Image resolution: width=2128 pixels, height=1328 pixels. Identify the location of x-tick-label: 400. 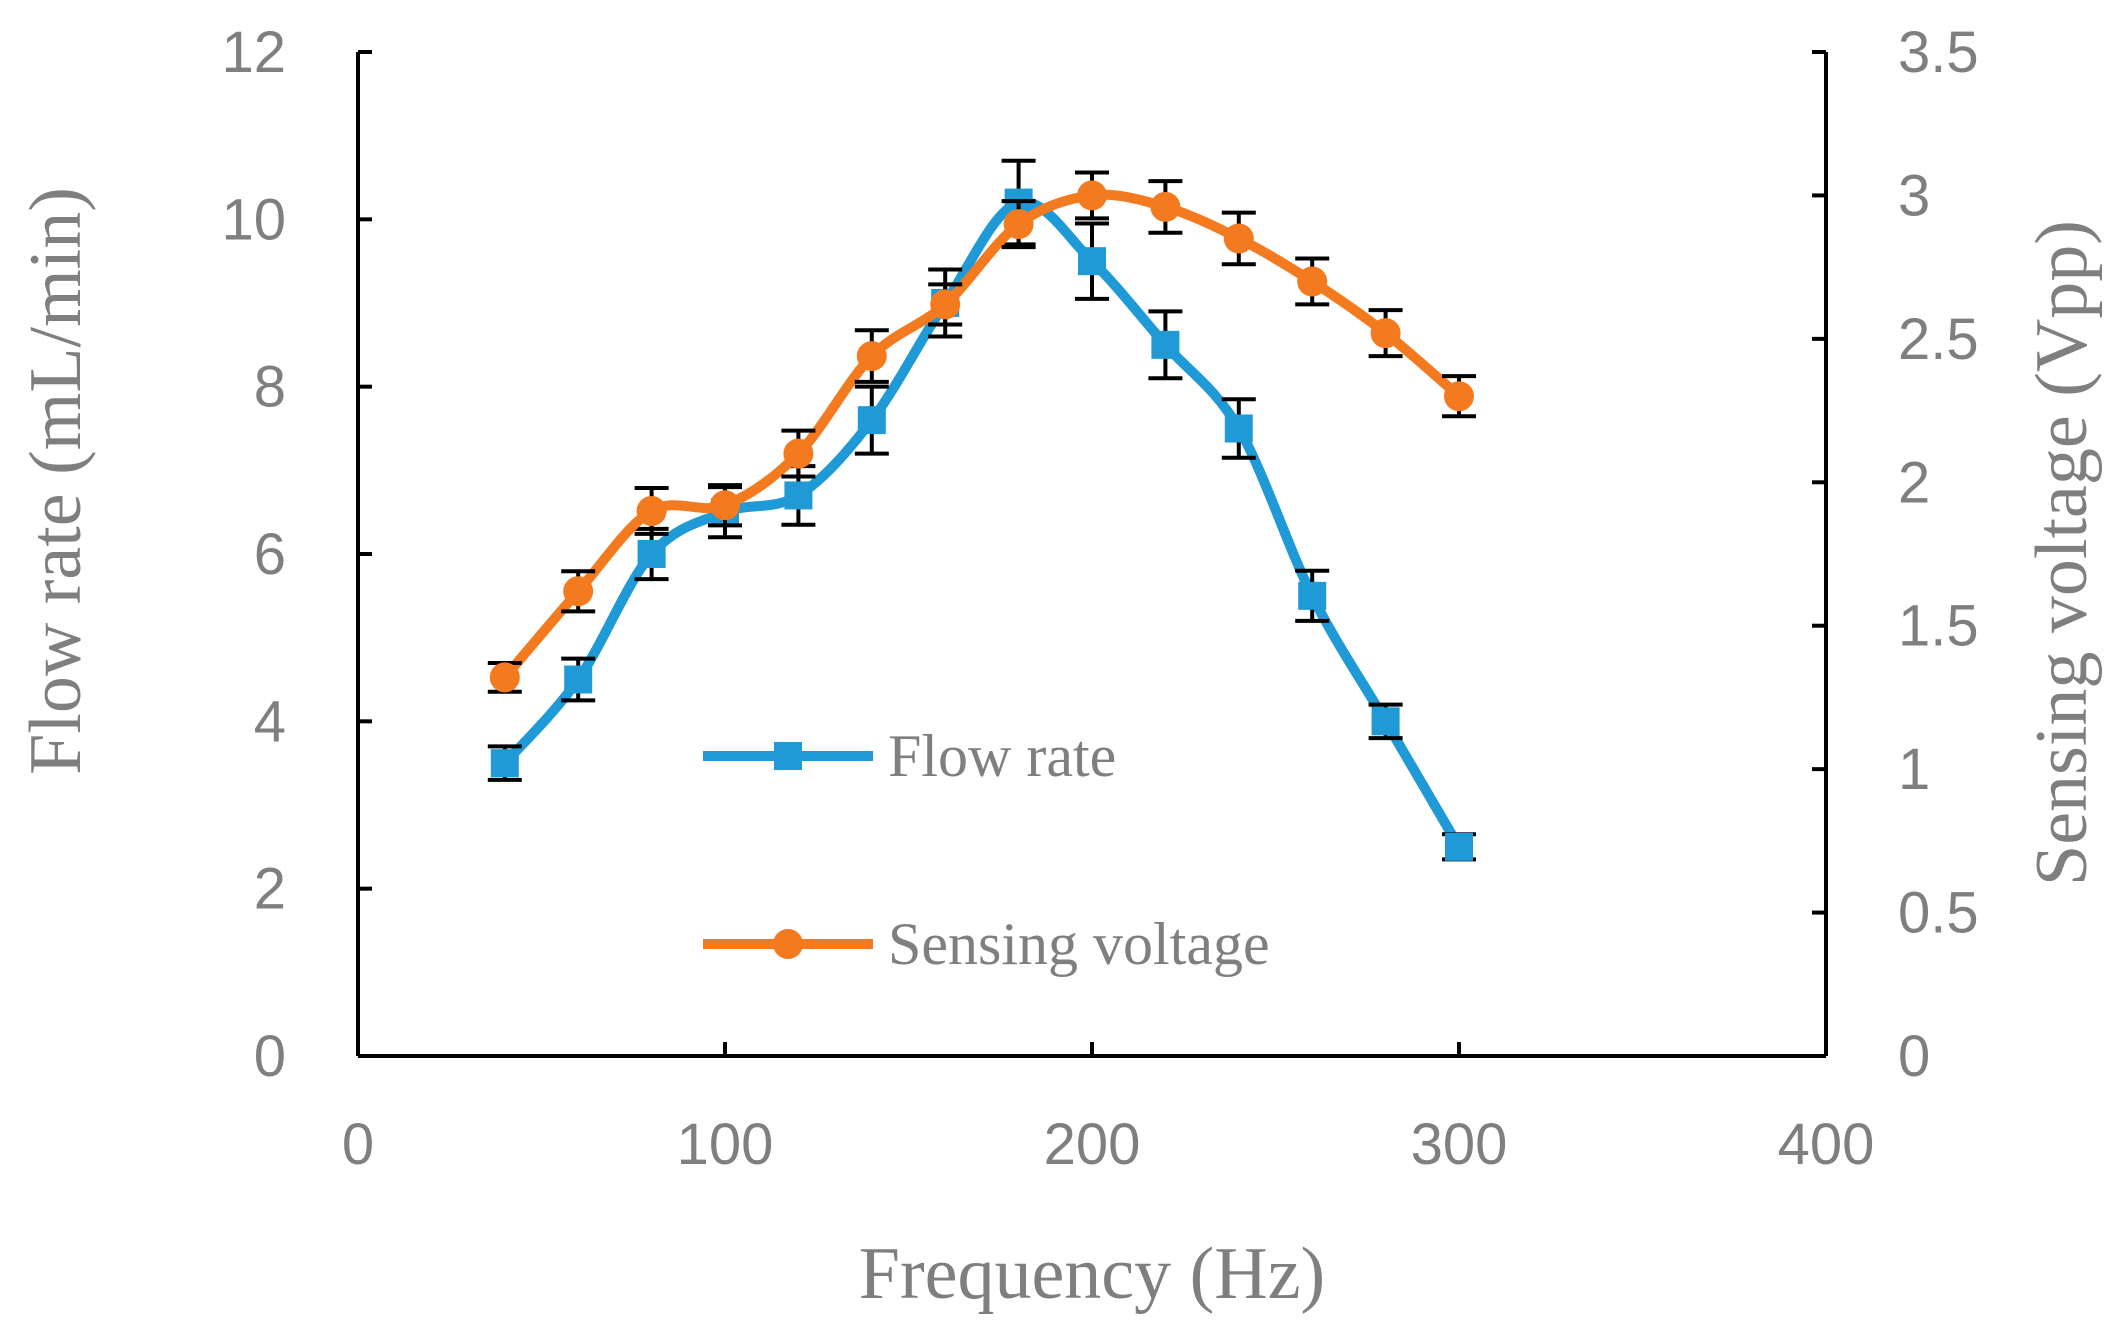
(1826, 1144).